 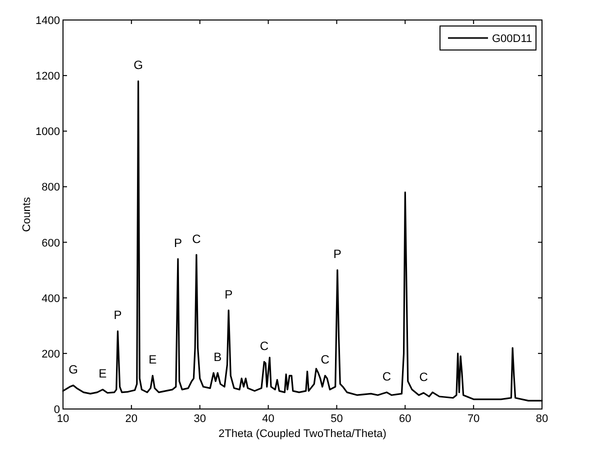 I want to click on annotation: B, so click(x=218, y=357).